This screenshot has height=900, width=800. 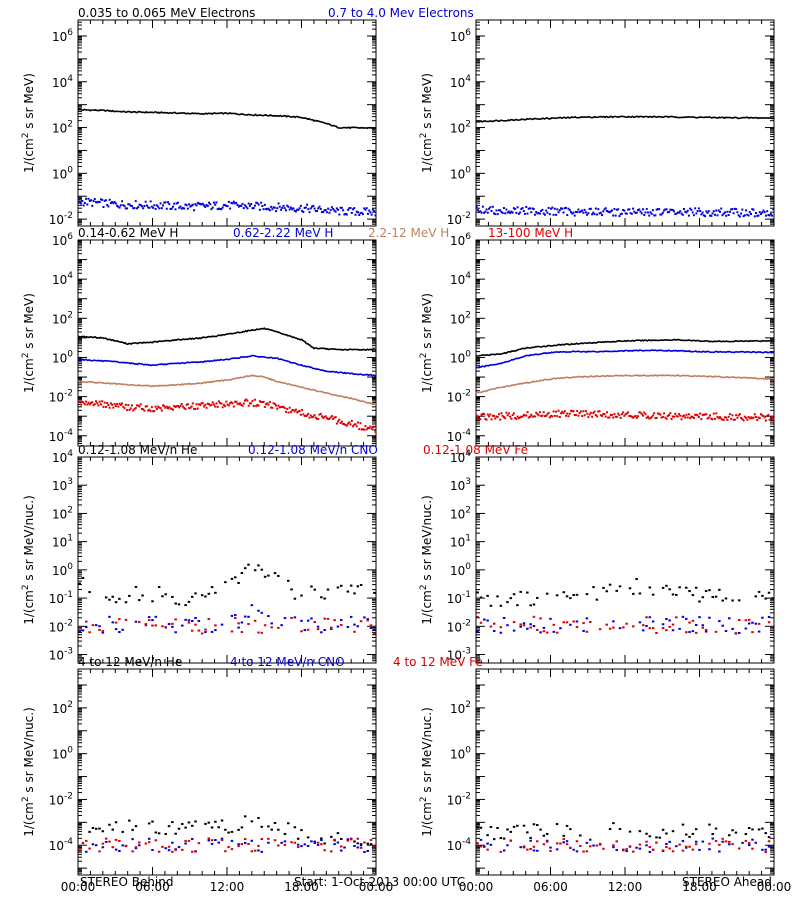 What do you see at coordinates (166, 13) in the screenshot?
I see `series-name-1: 0.035 to 0.065 MeV Electrons` at bounding box center [166, 13].